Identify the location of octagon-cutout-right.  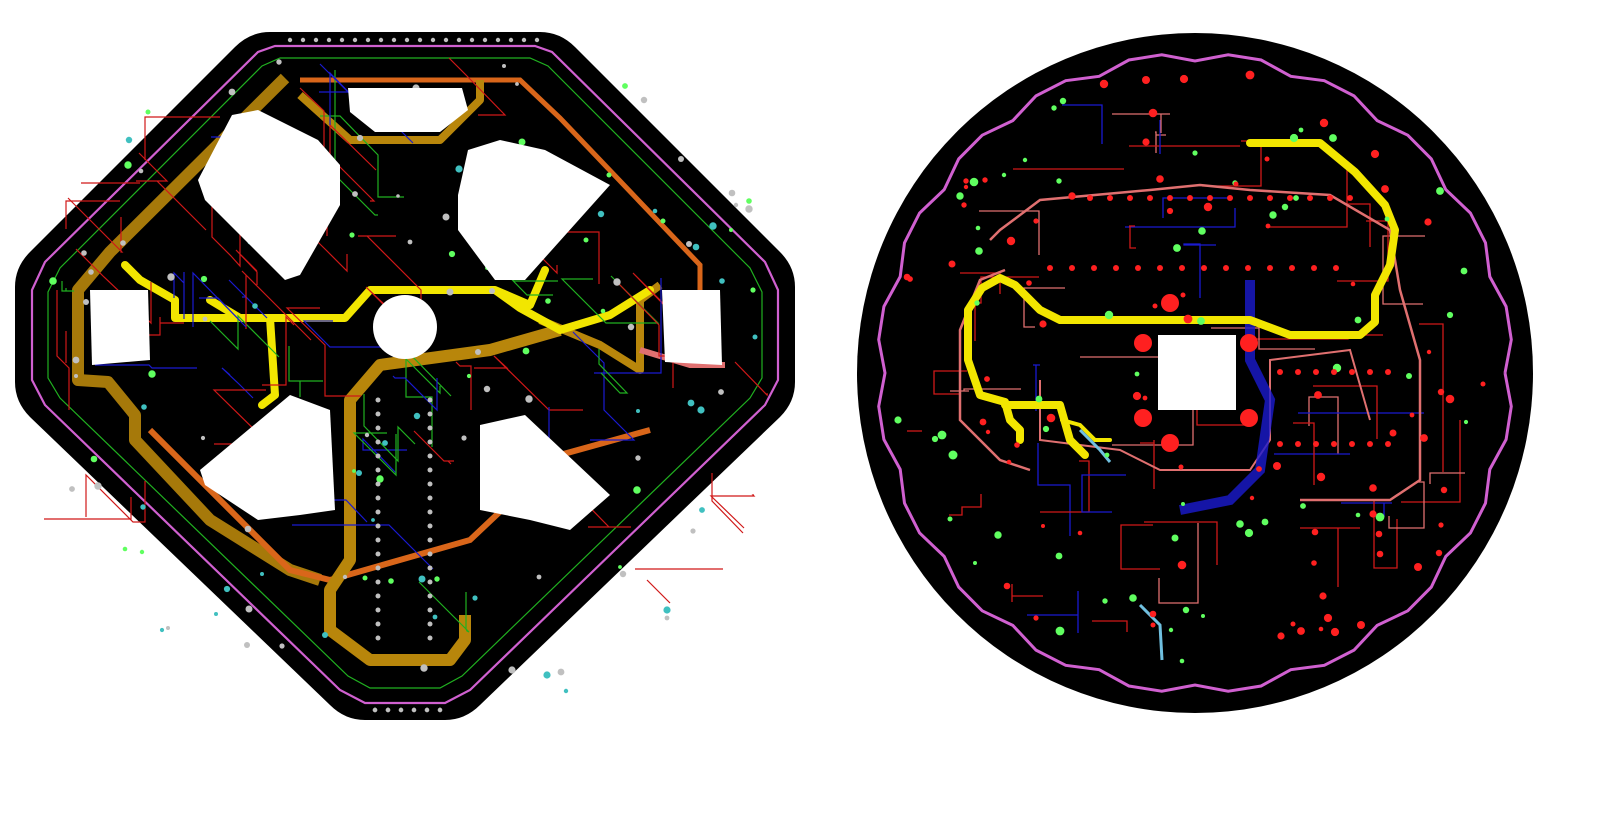
(692, 327).